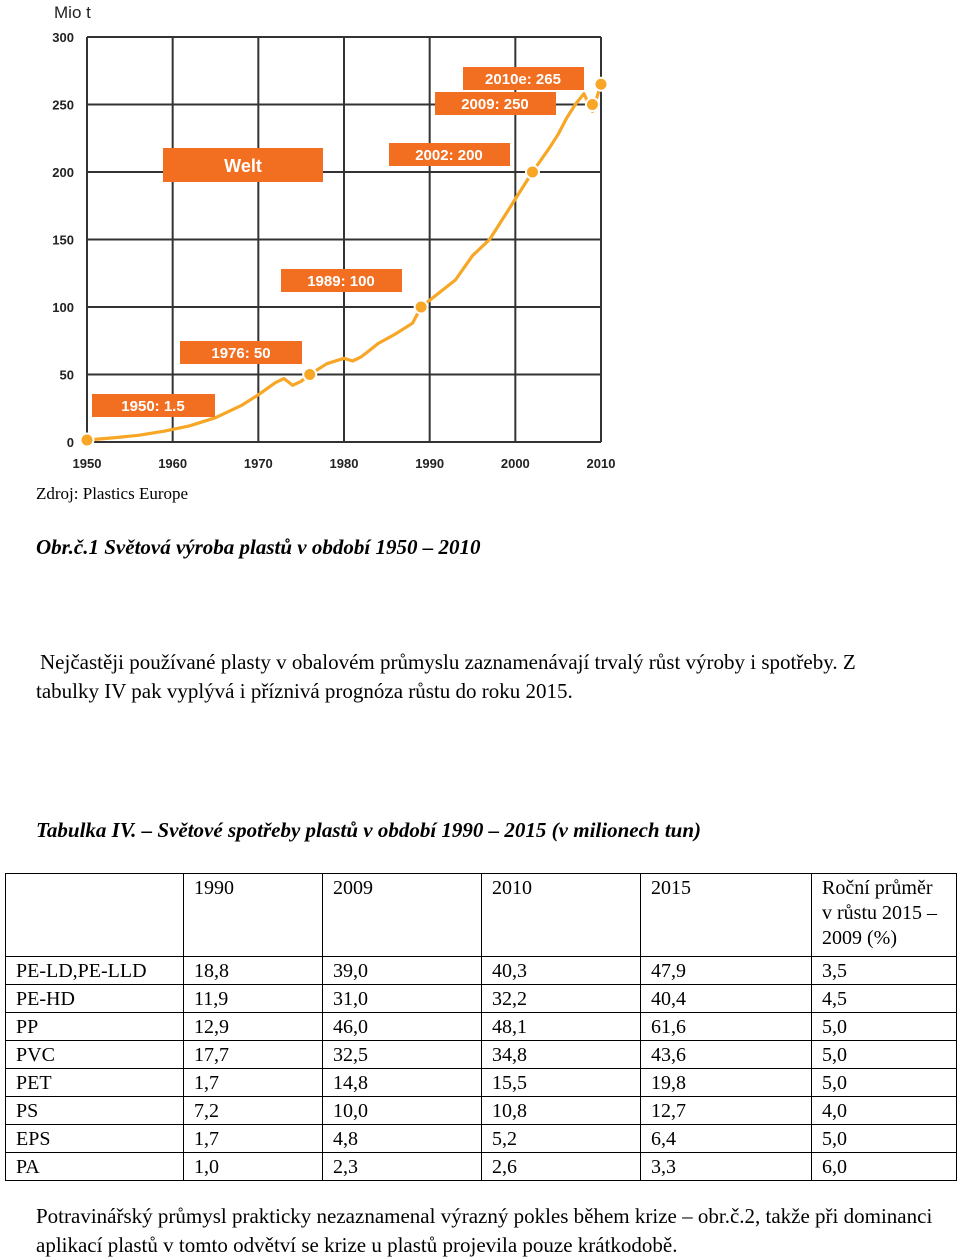 The image size is (960, 1260). What do you see at coordinates (94, 970) in the screenshot?
I see `row-label-cell: PE-LD,PE-LLD` at bounding box center [94, 970].